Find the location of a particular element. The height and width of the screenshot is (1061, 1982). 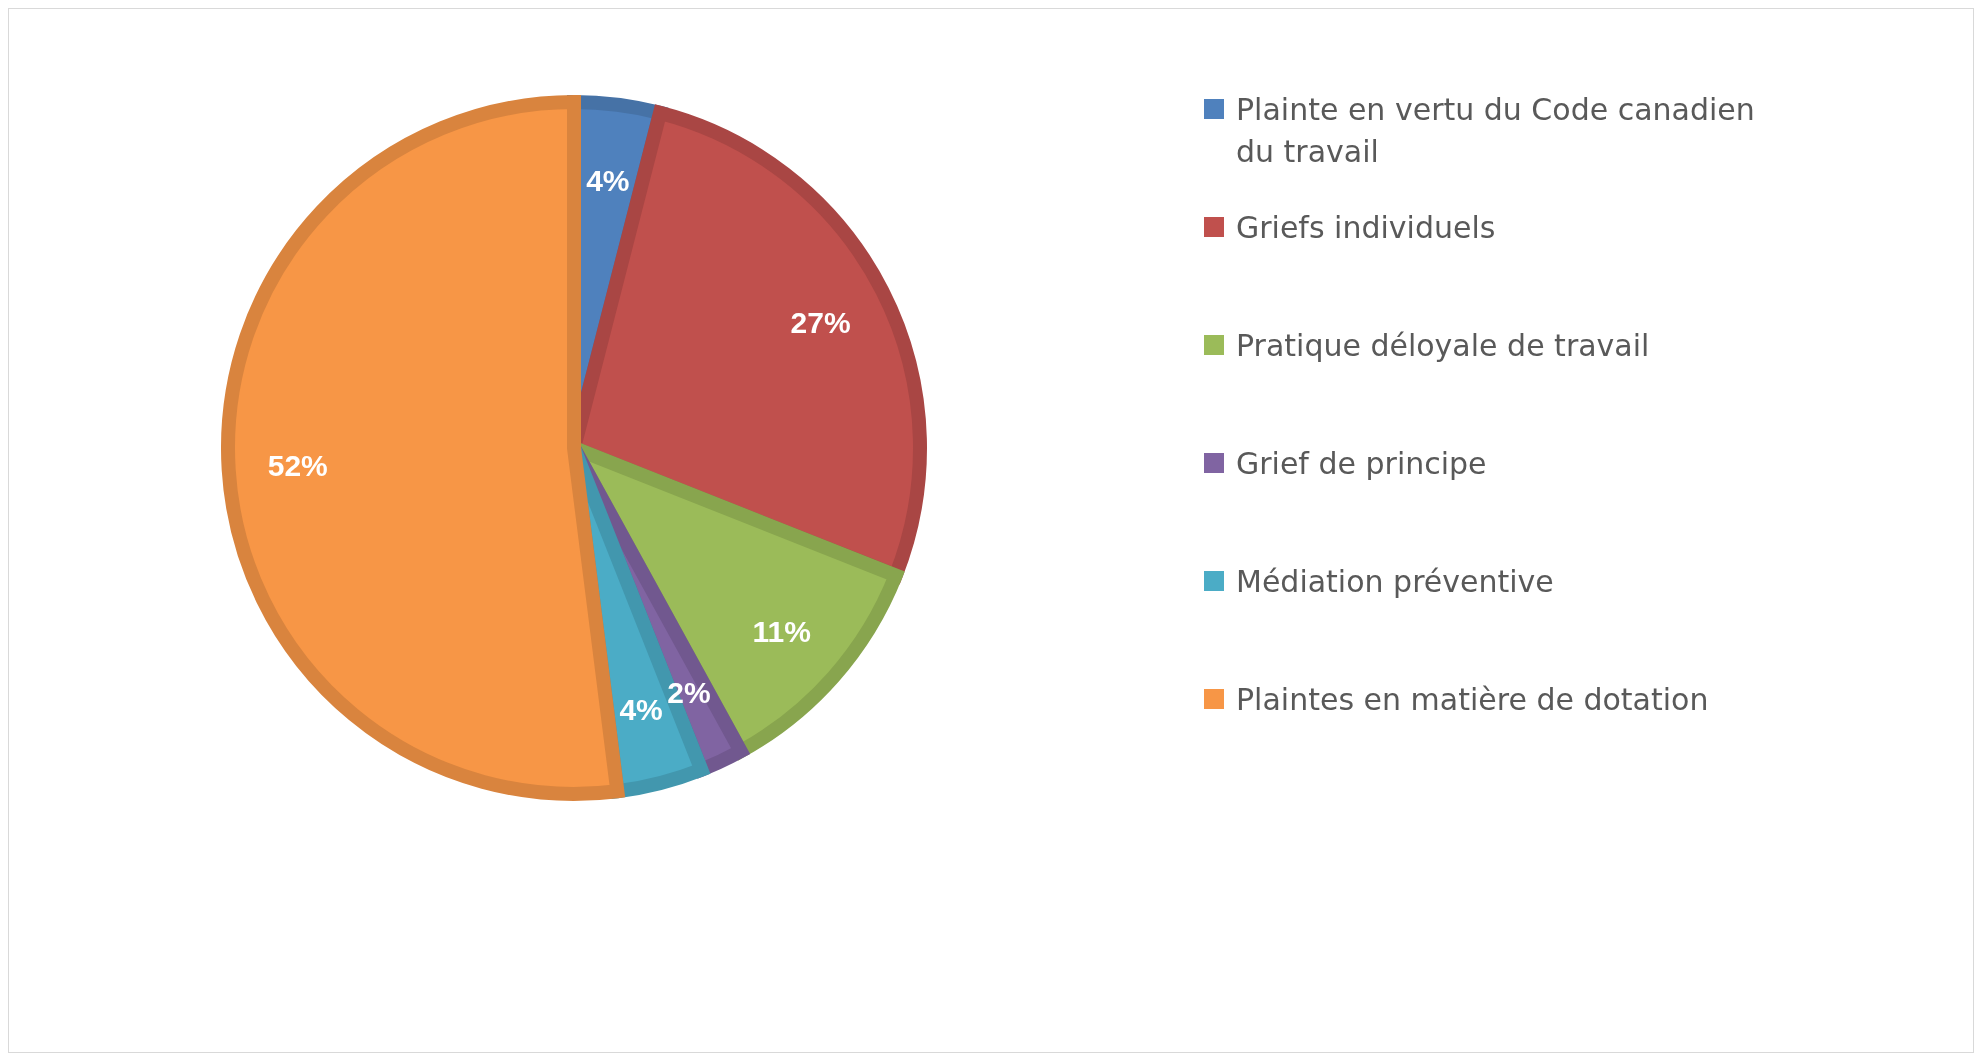

legend-label: Médiation préventive is located at coordinates (1395, 582).